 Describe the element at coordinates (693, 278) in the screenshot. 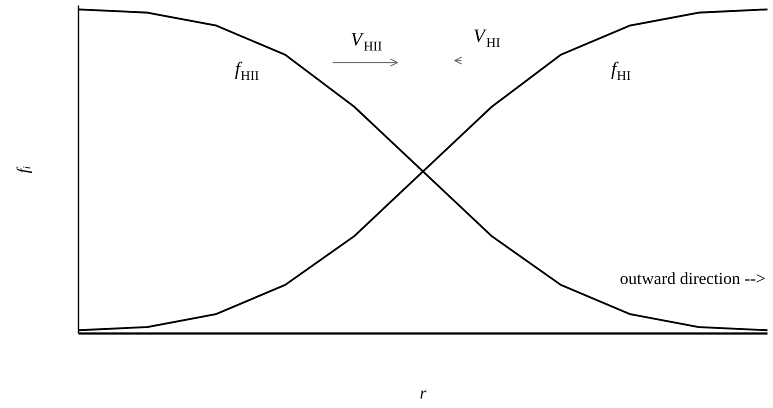

I see `annotation: outward direction -->` at that location.